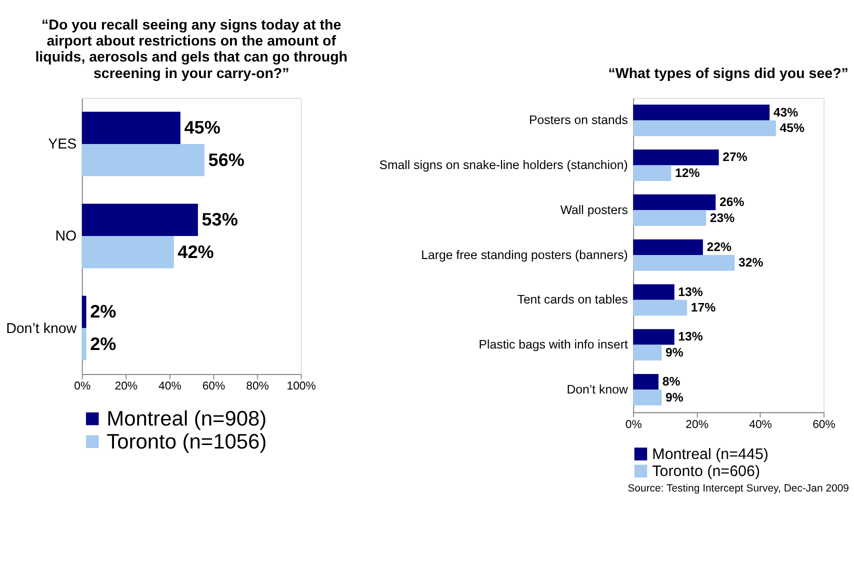  I want to click on data-label: 12%, so click(687, 173).